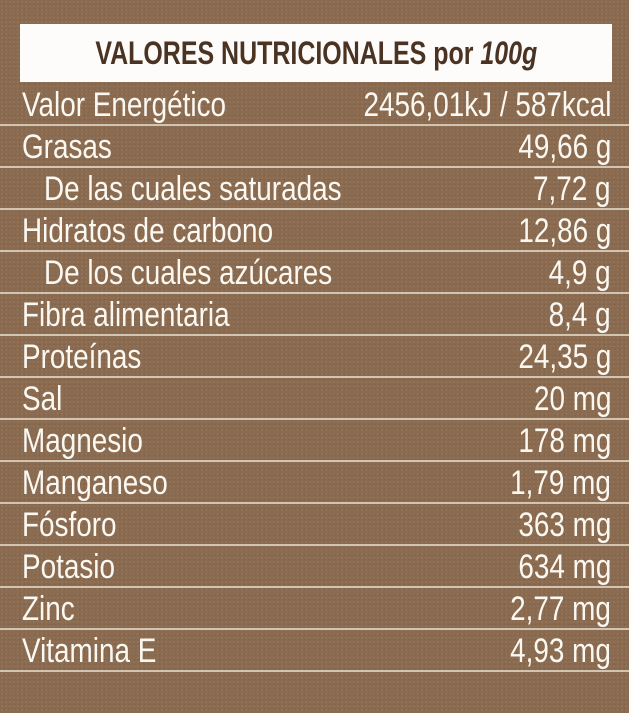  What do you see at coordinates (564, 147) in the screenshot?
I see `nutrient-value: 49,66 g` at bounding box center [564, 147].